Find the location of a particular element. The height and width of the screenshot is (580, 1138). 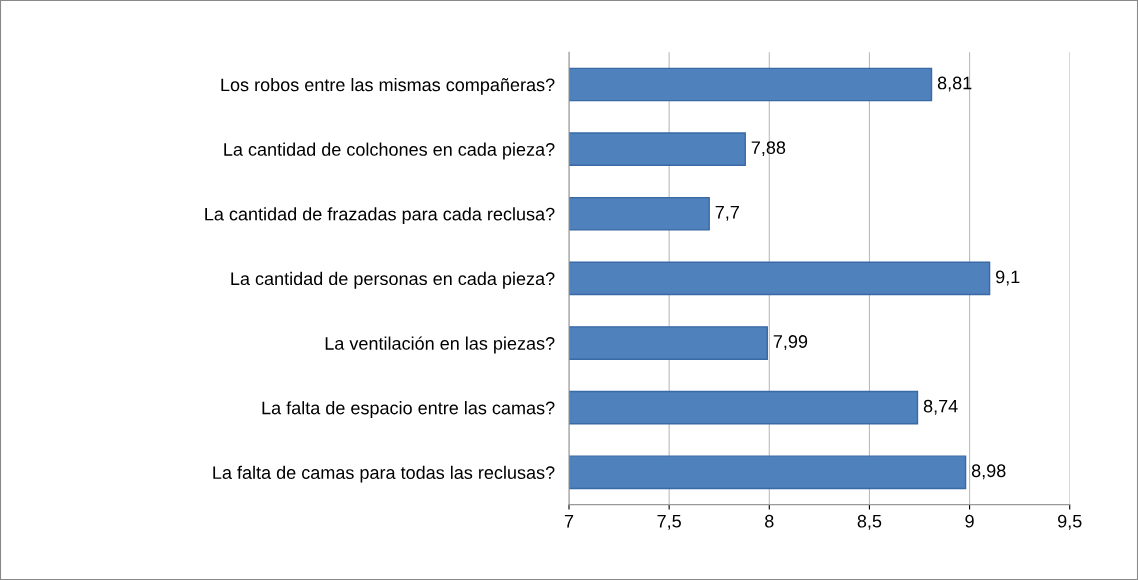

x-tick-label: 9,5 is located at coordinates (1070, 522).